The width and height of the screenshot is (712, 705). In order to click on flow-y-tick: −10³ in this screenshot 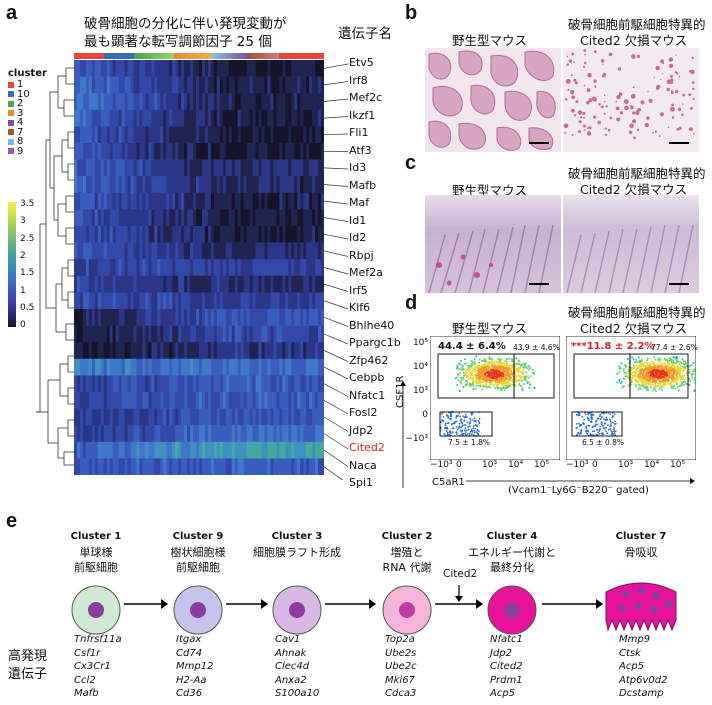, I will do `click(416, 439)`.